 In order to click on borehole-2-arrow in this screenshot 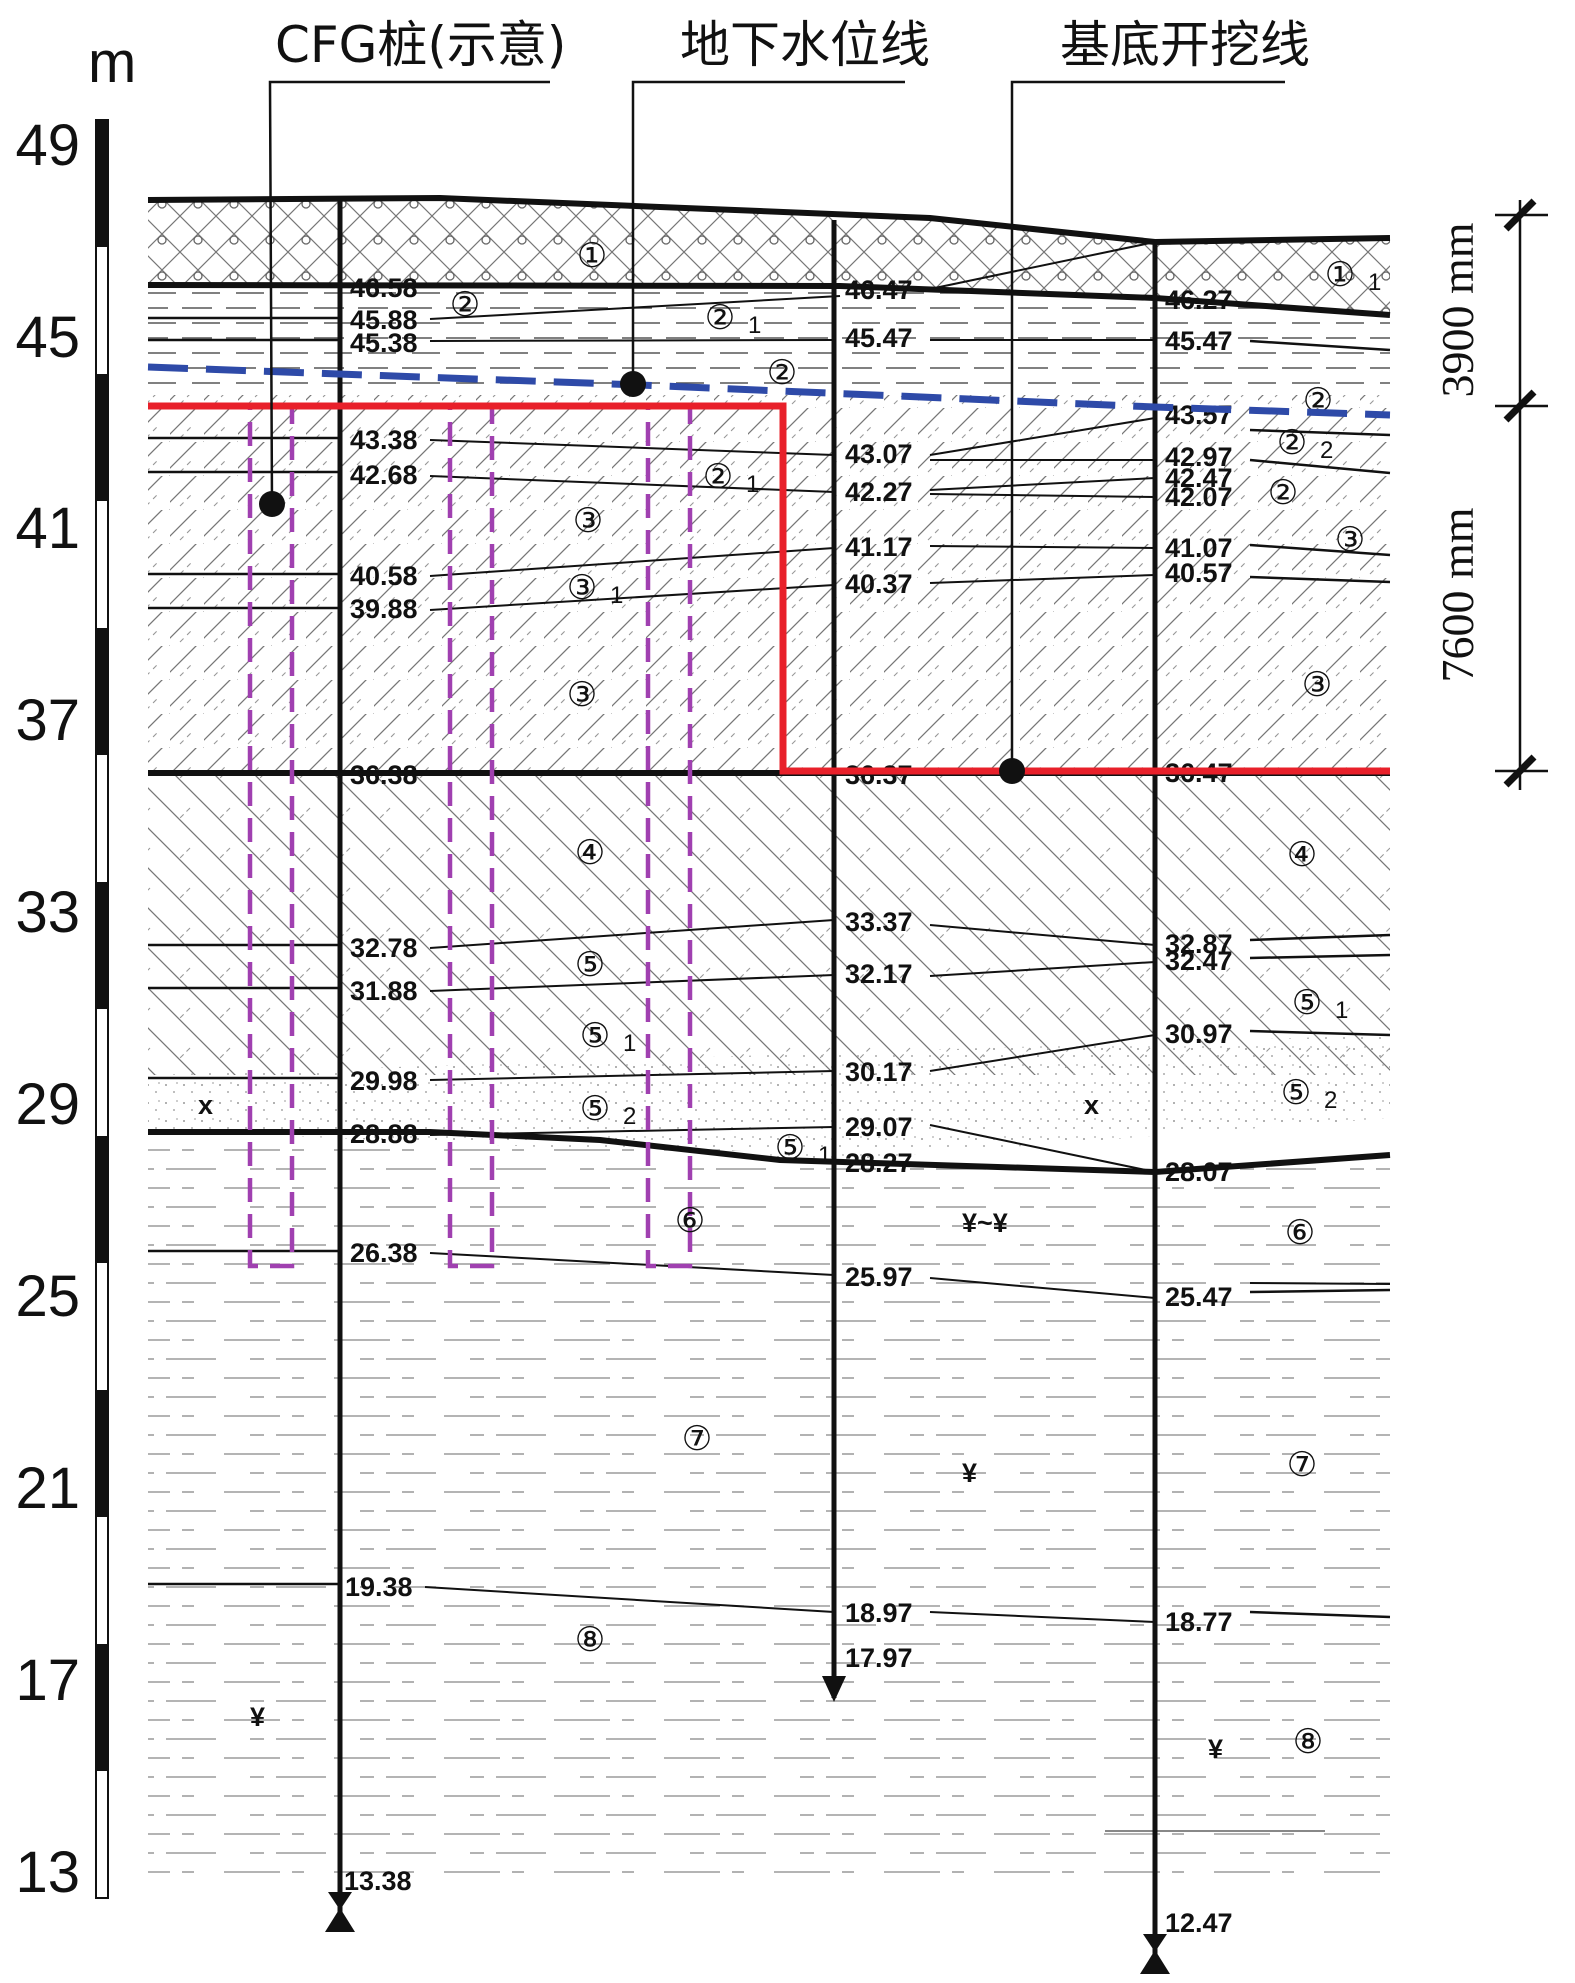, I will do `click(834, 1689)`.